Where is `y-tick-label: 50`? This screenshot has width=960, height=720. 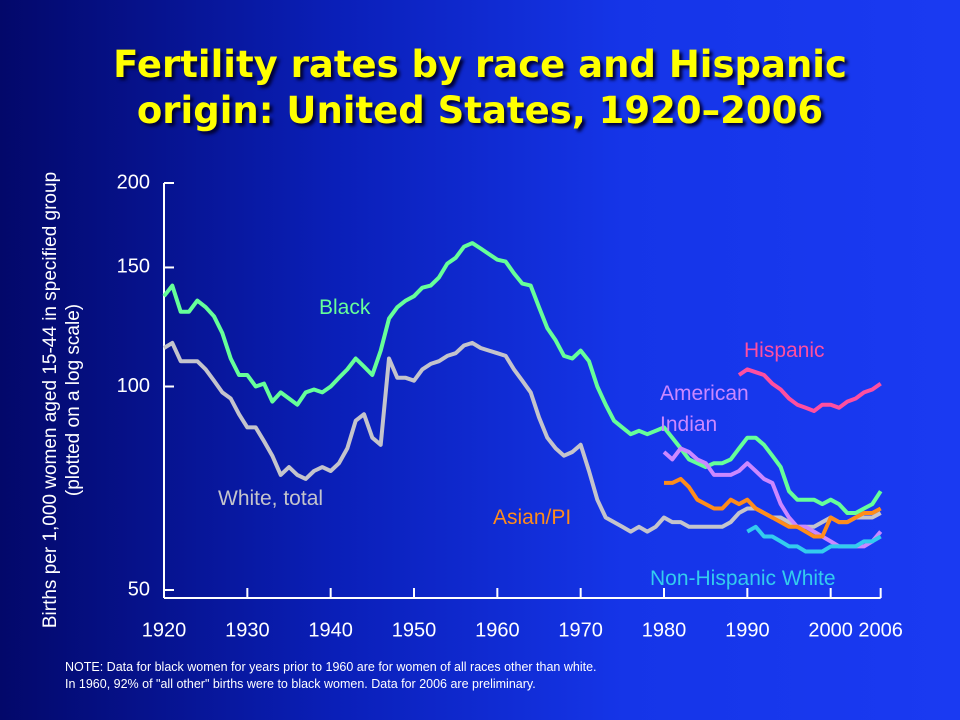 y-tick-label: 50 is located at coordinates (139, 589).